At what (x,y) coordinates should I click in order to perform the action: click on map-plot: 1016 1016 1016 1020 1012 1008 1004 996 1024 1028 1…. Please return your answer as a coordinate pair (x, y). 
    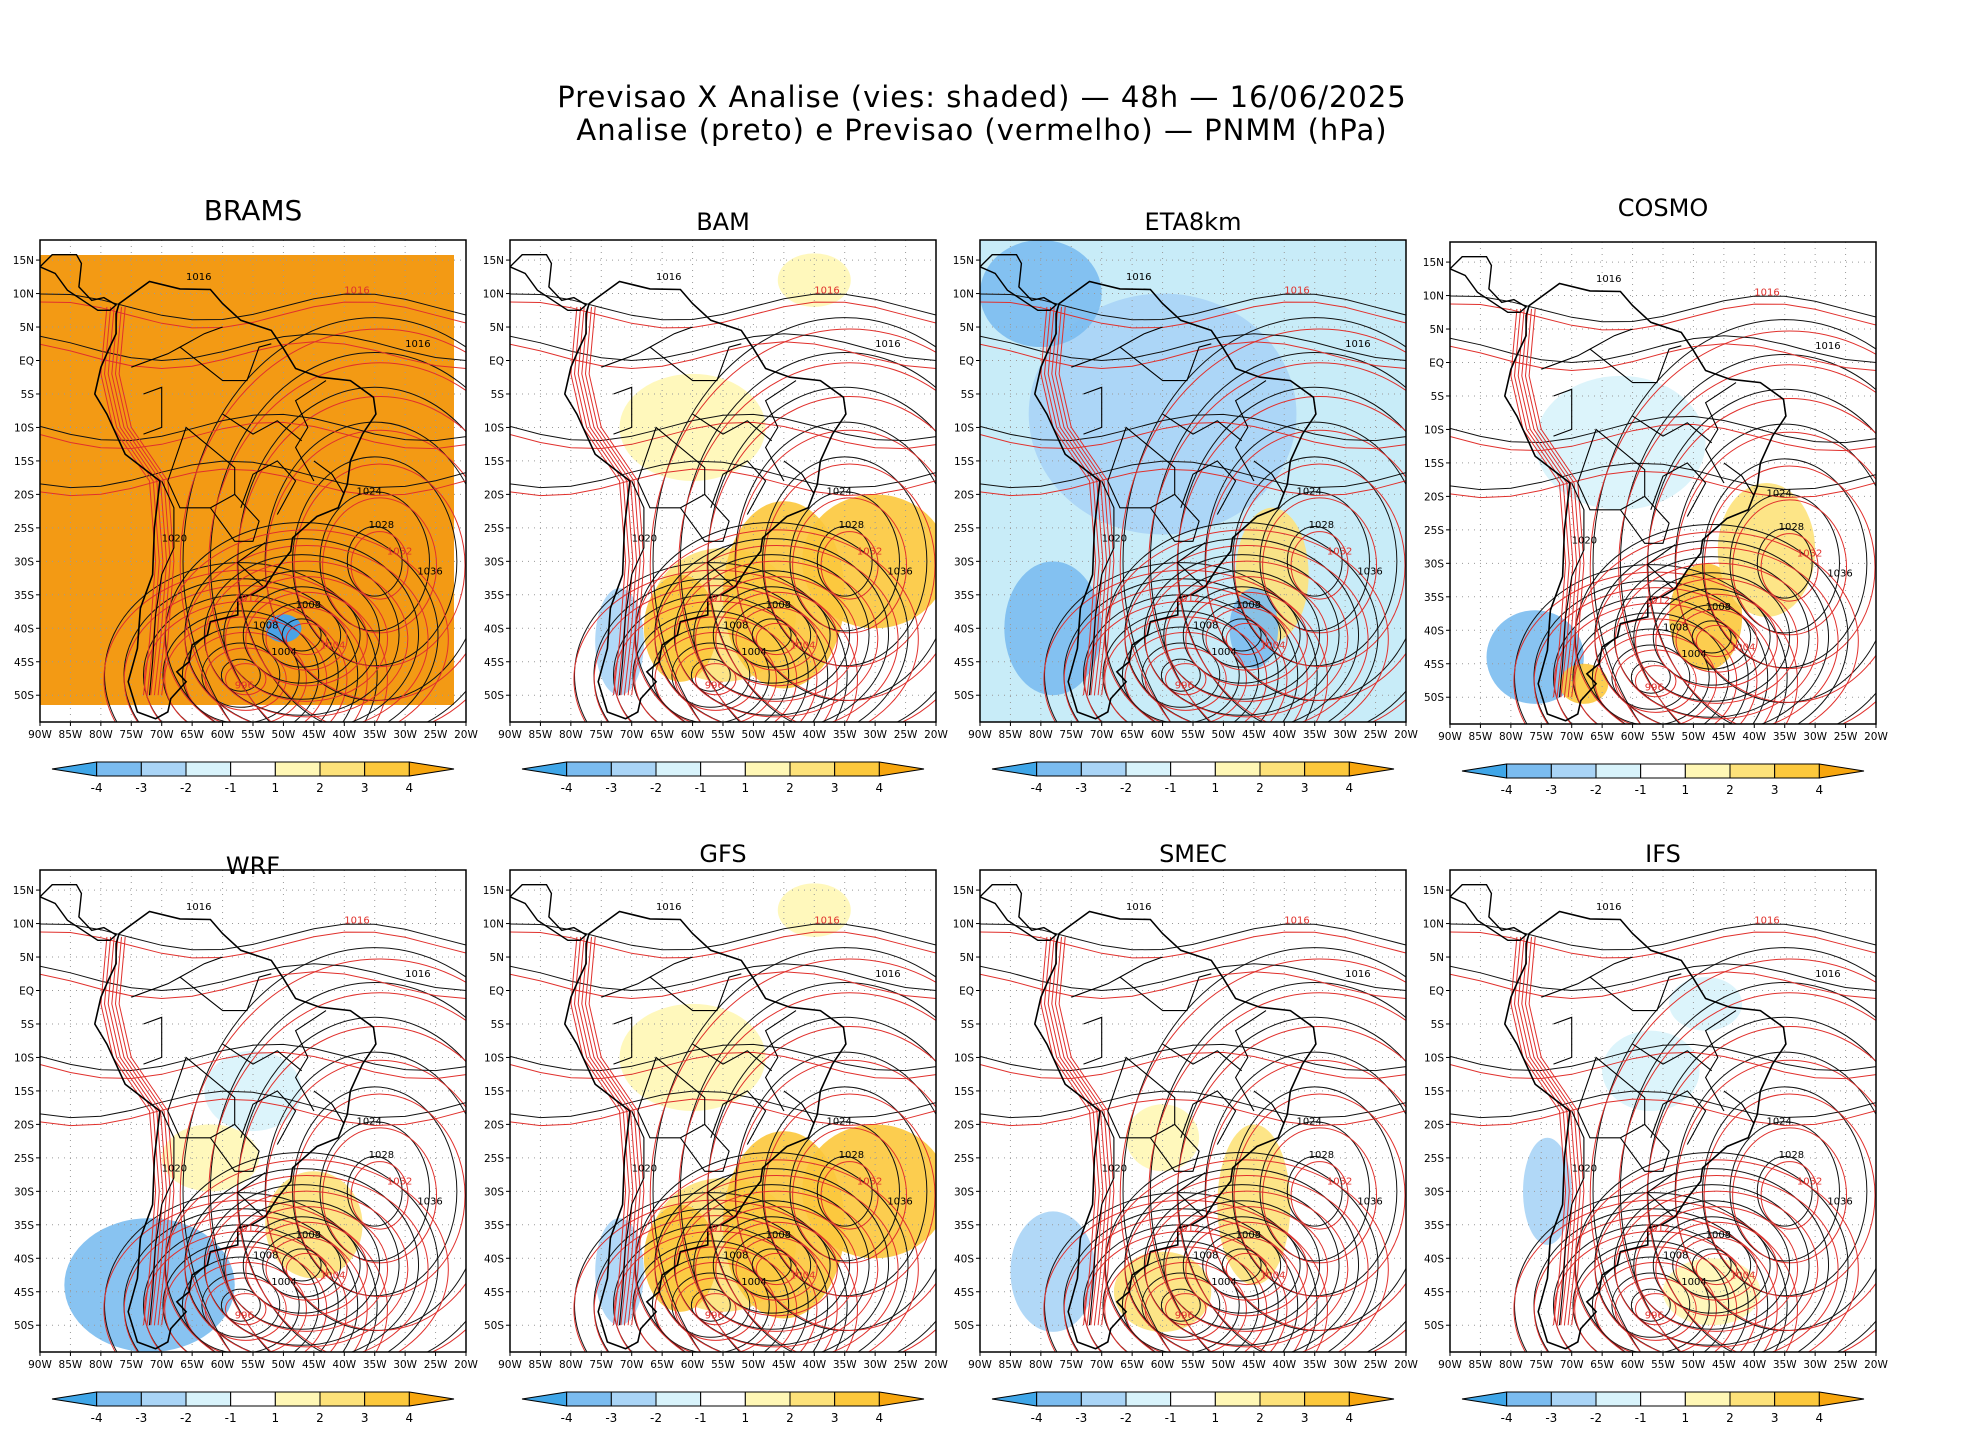
    Looking at the image, I should click on (1655, 519).